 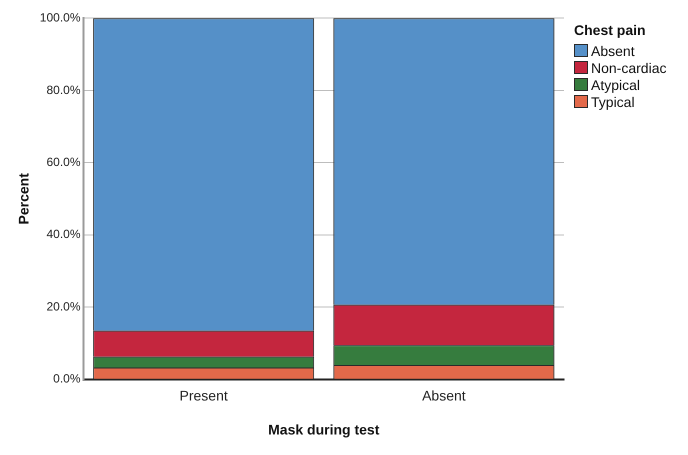 What do you see at coordinates (63, 234) in the screenshot?
I see `y-tick-label: 40.0%` at bounding box center [63, 234].